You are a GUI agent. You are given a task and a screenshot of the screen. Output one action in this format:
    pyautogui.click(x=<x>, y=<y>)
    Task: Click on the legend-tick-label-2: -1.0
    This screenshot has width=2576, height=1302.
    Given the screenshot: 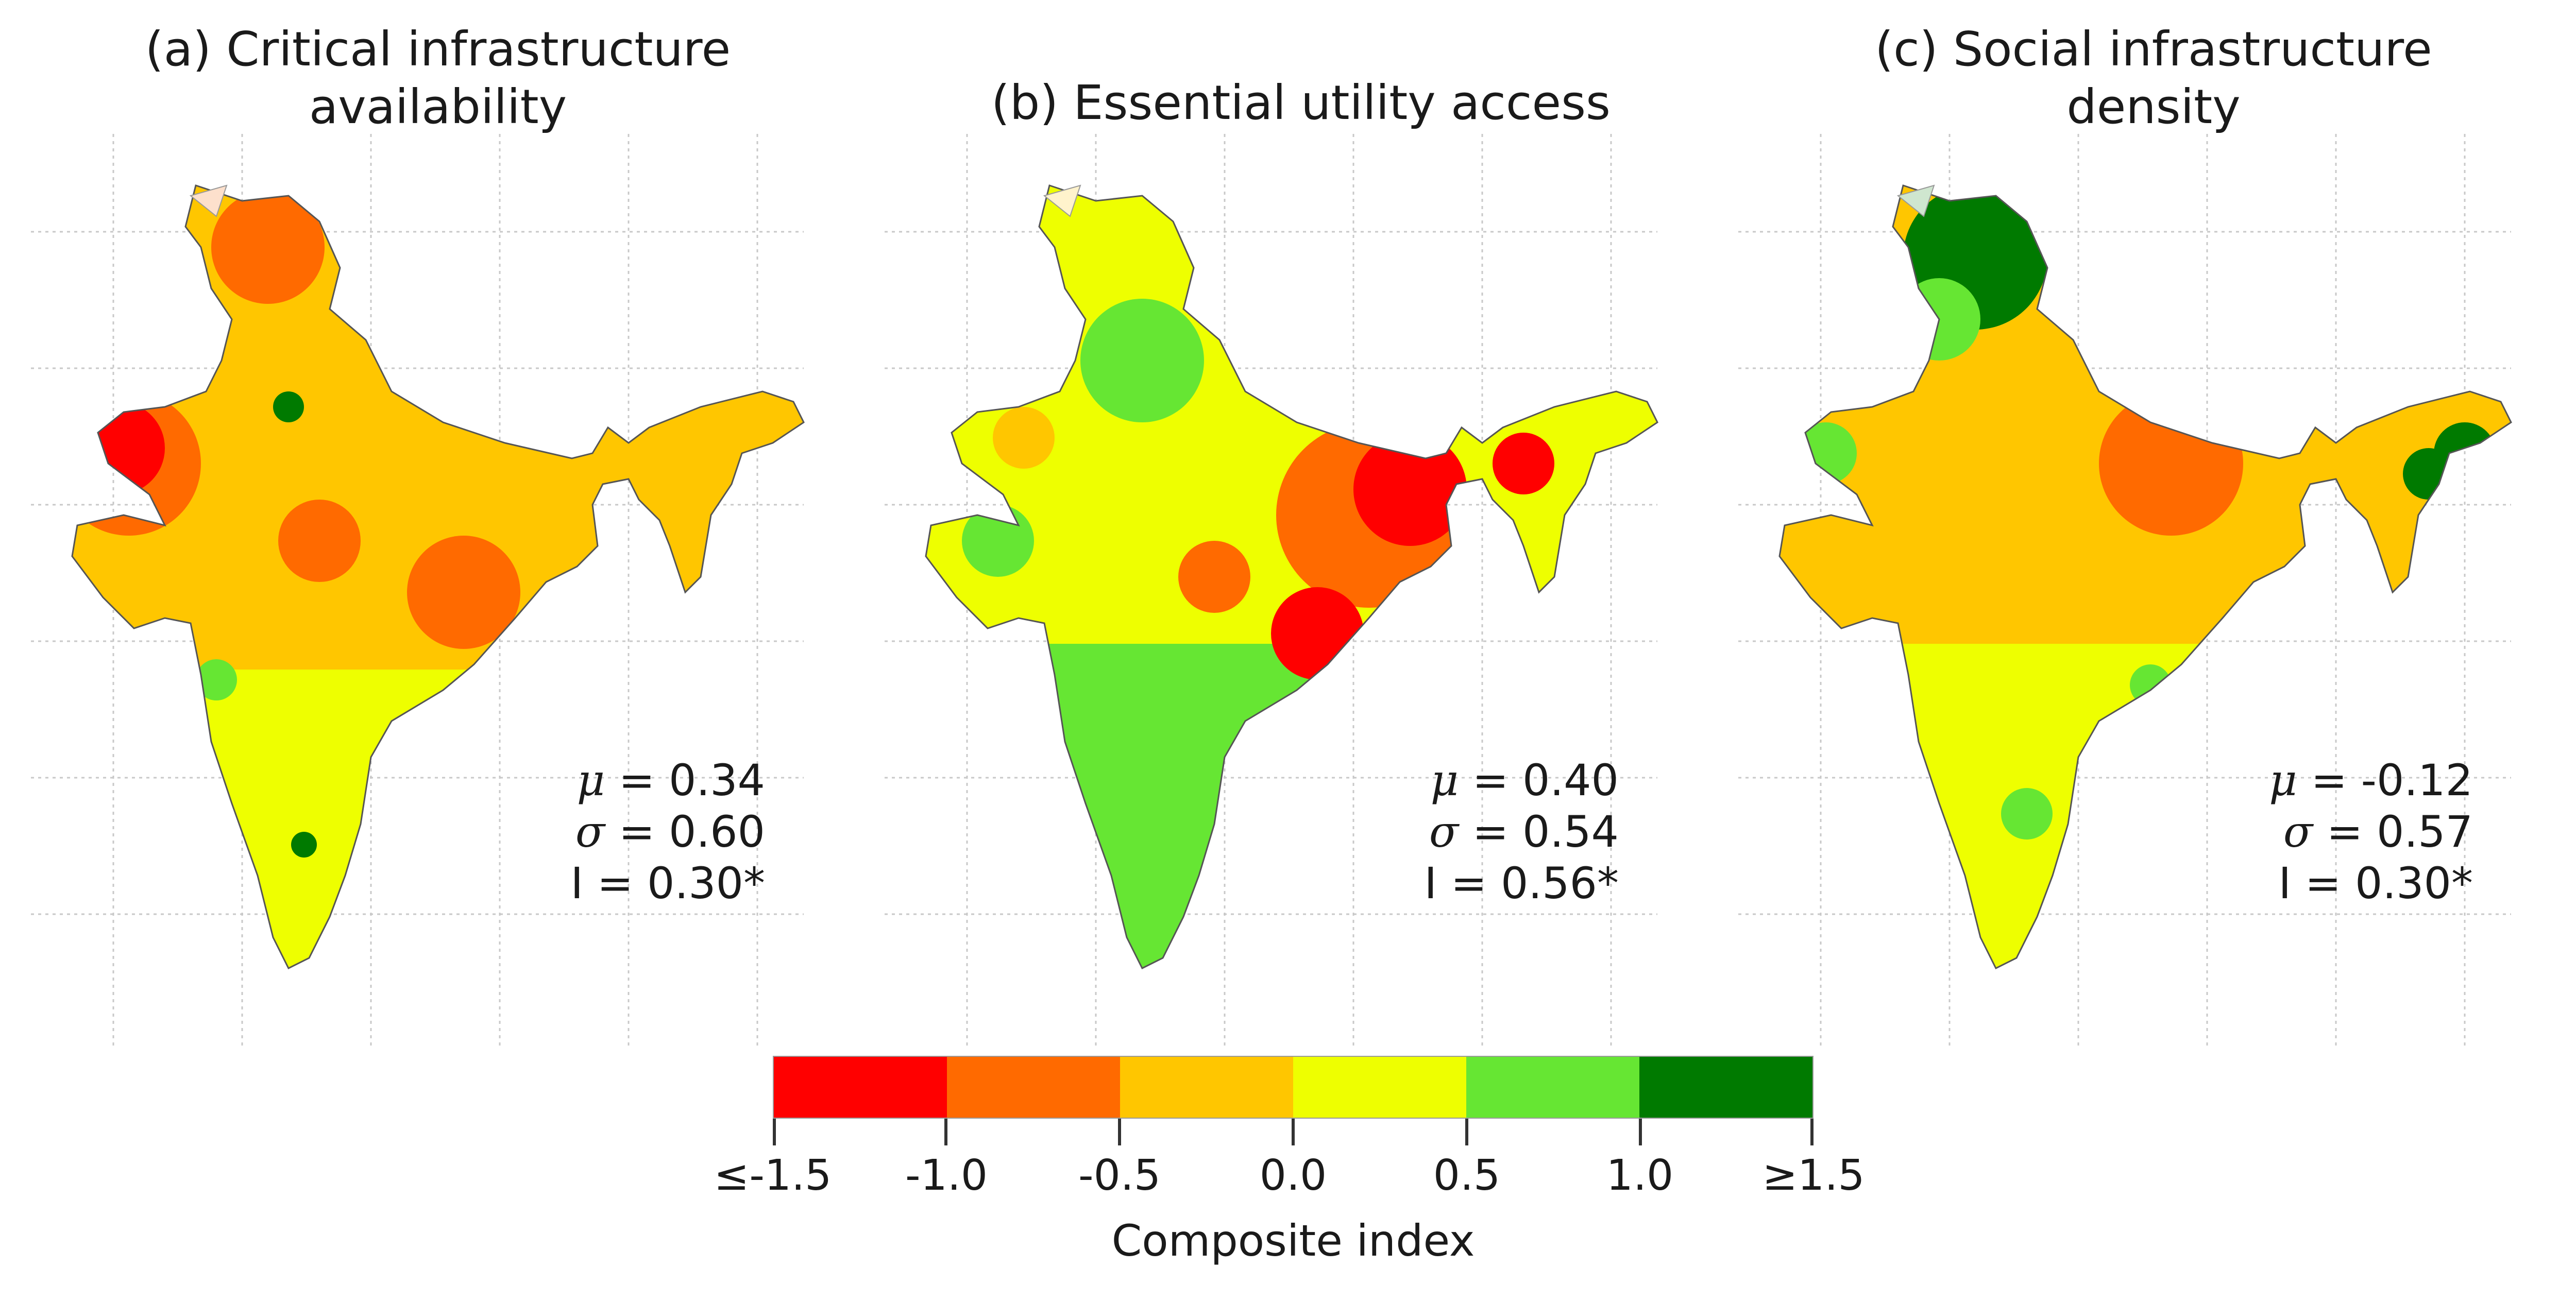 What is the action you would take?
    pyautogui.click(x=946, y=1175)
    